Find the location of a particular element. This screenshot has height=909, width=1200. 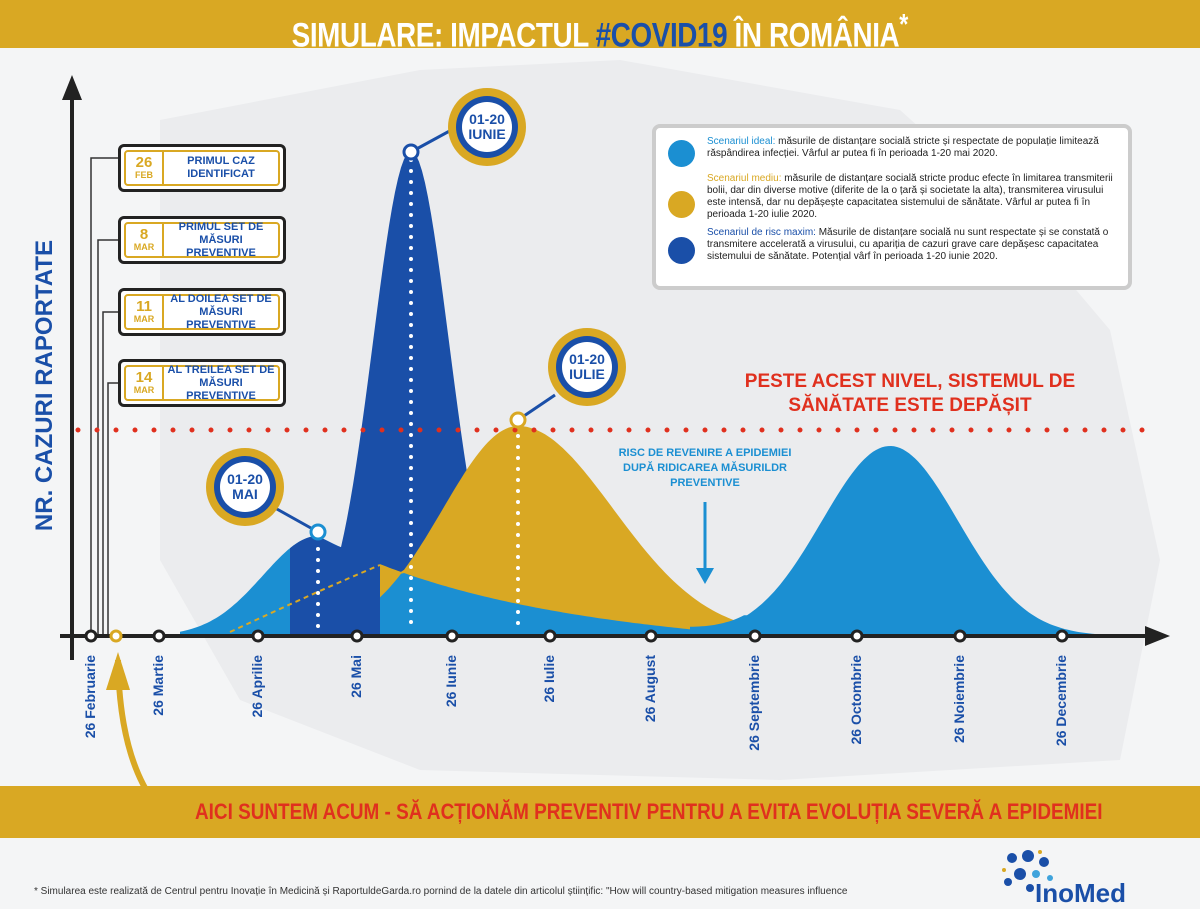

x-tick-label: 26 Mai is located at coordinates (356, 676).